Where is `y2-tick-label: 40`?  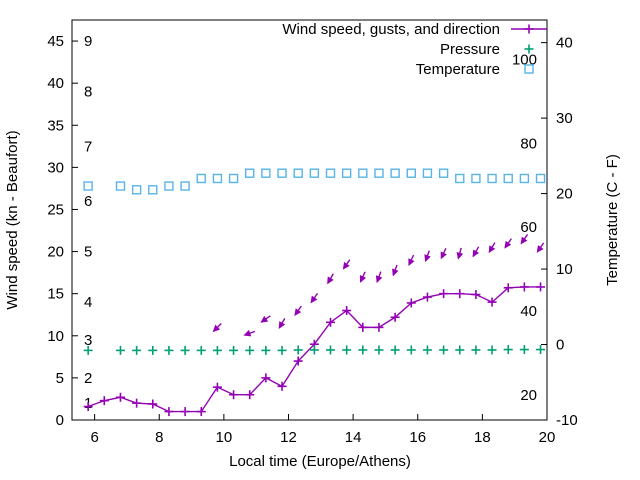
y2-tick-label: 40 is located at coordinates (564, 43).